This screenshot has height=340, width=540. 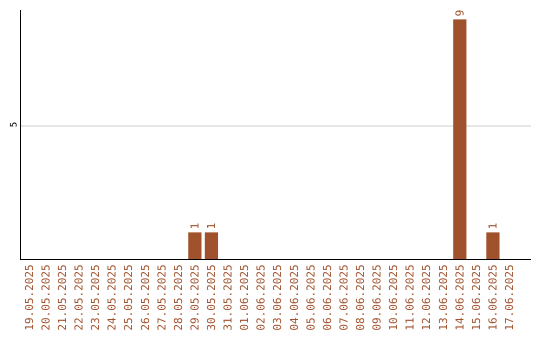 I want to click on x-tick-label: 10.06.2025, so click(x=393, y=297).